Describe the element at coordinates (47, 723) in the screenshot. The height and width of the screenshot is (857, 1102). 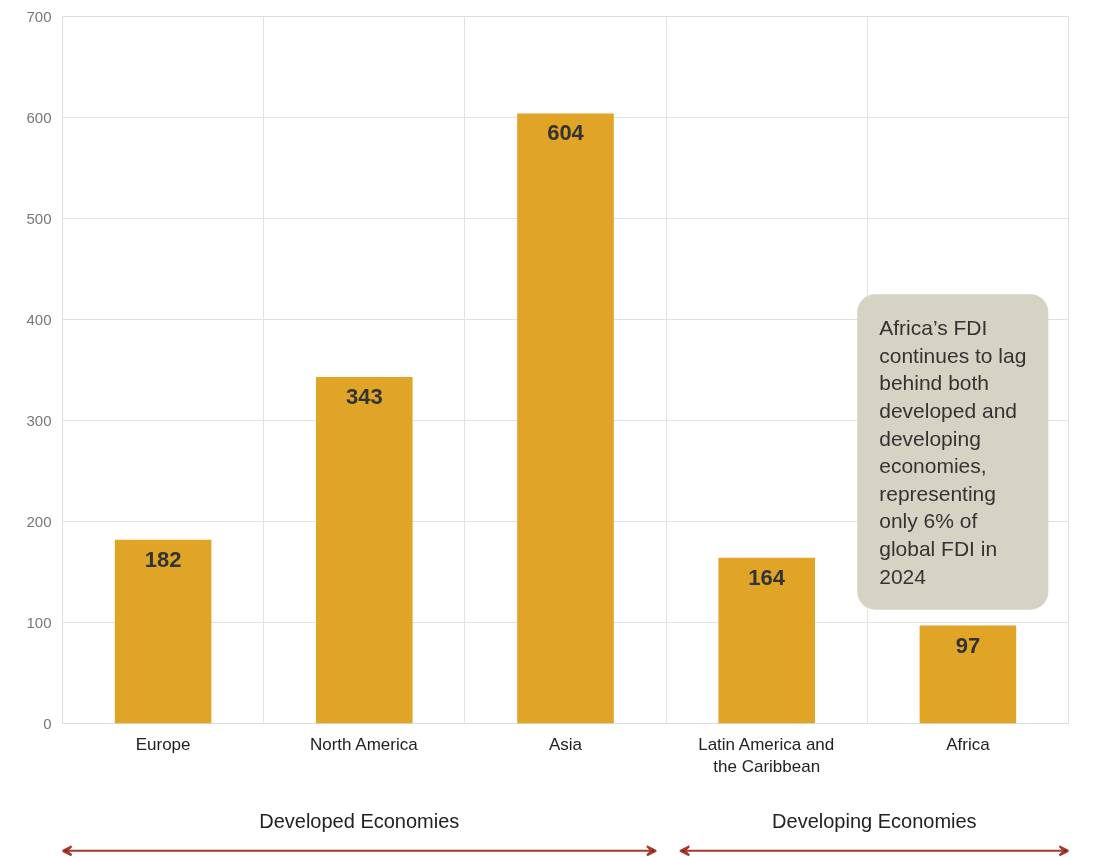
I see `y-tick-label: 0` at that location.